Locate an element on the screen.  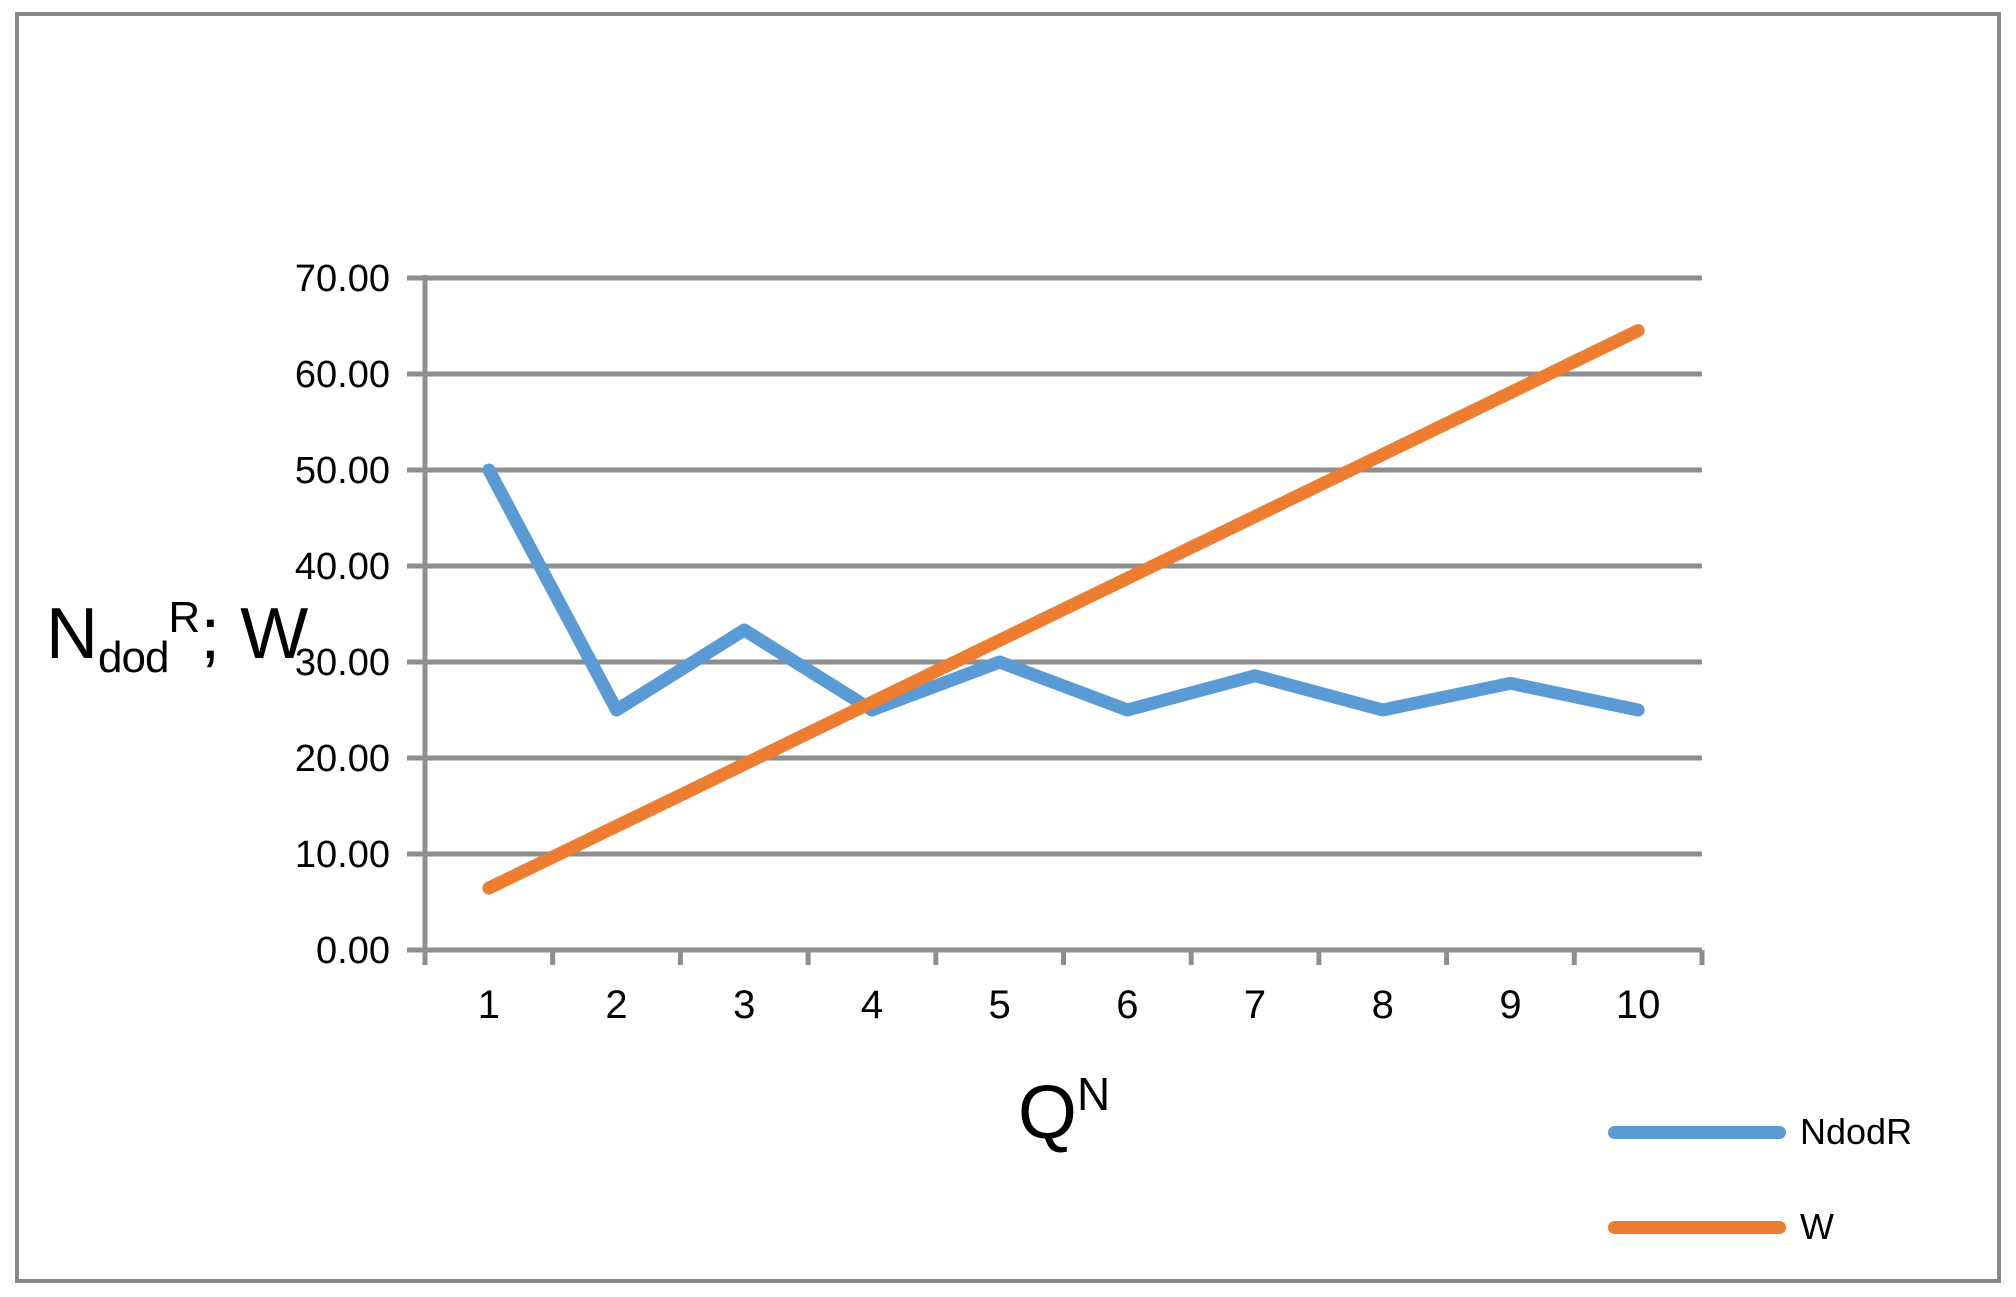
x-tick-label: 2 is located at coordinates (616, 1005).